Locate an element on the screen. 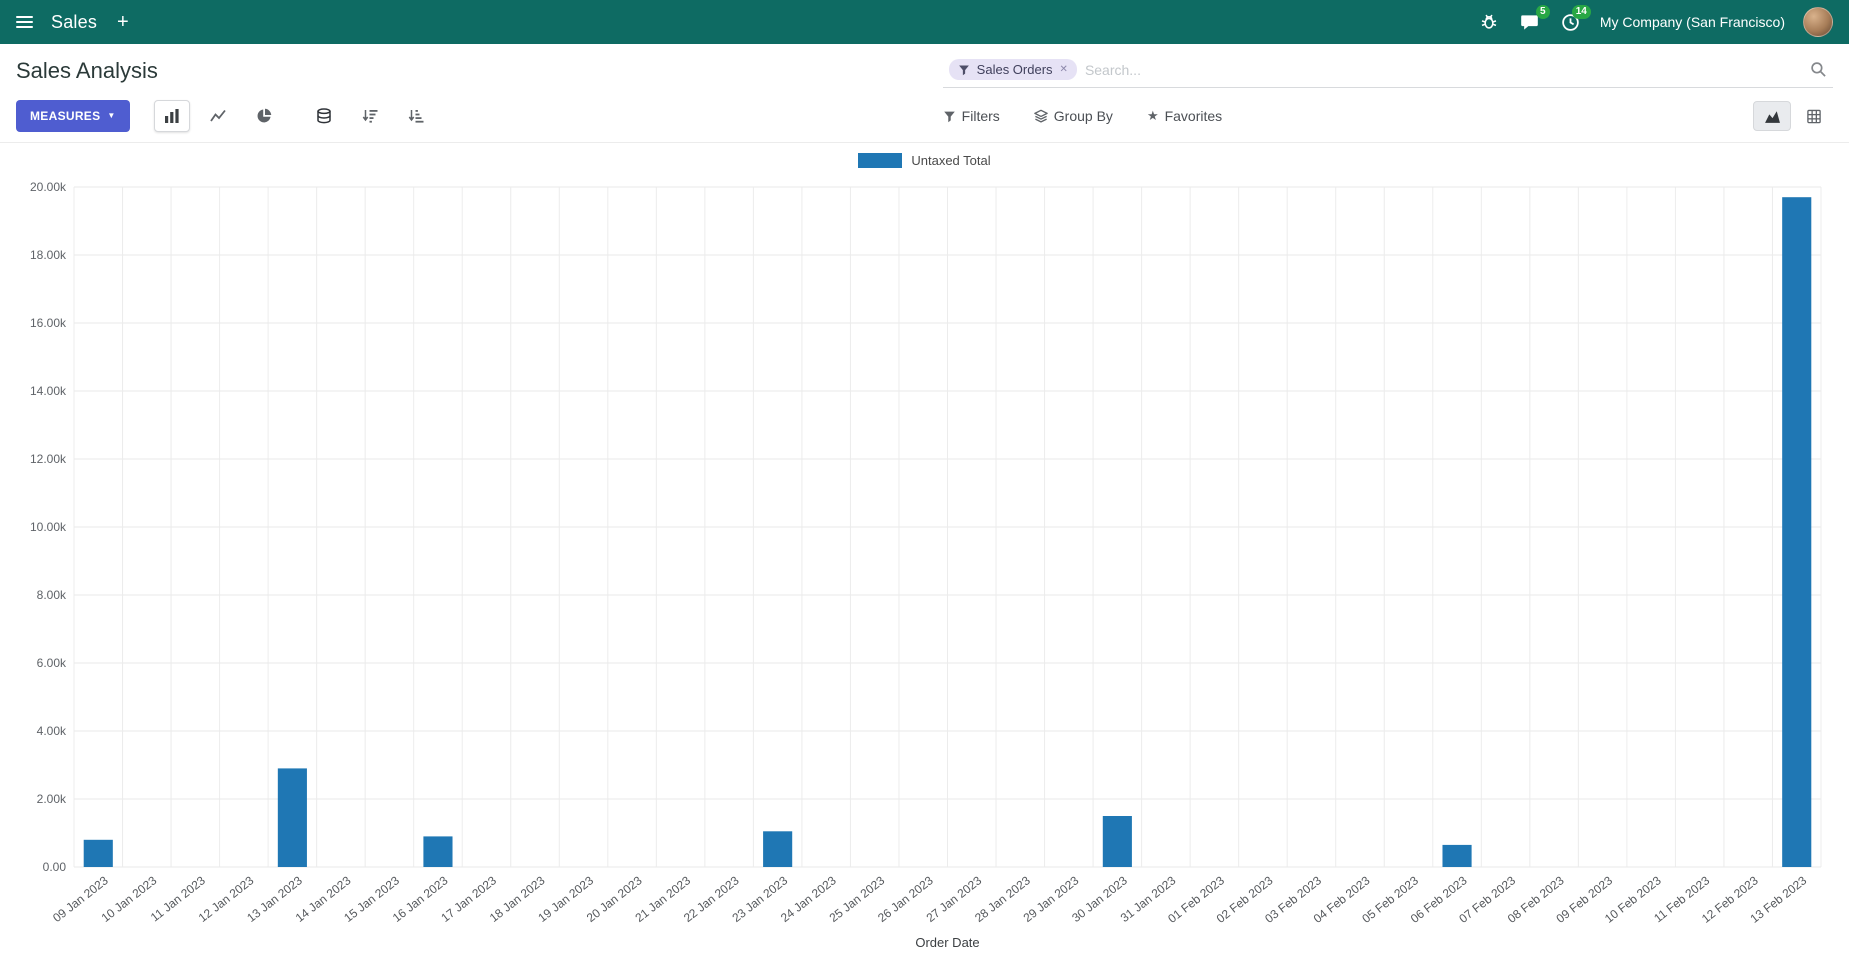 The width and height of the screenshot is (1849, 958). clock-icon is located at coordinates (1570, 22).